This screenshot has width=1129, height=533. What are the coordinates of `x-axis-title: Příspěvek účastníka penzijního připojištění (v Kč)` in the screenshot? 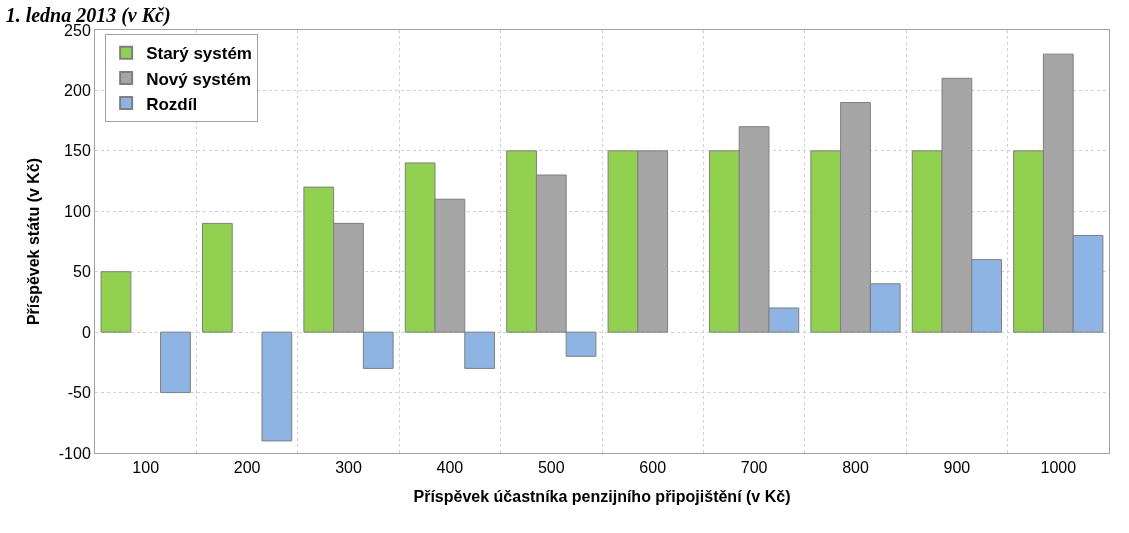 It's located at (602, 496).